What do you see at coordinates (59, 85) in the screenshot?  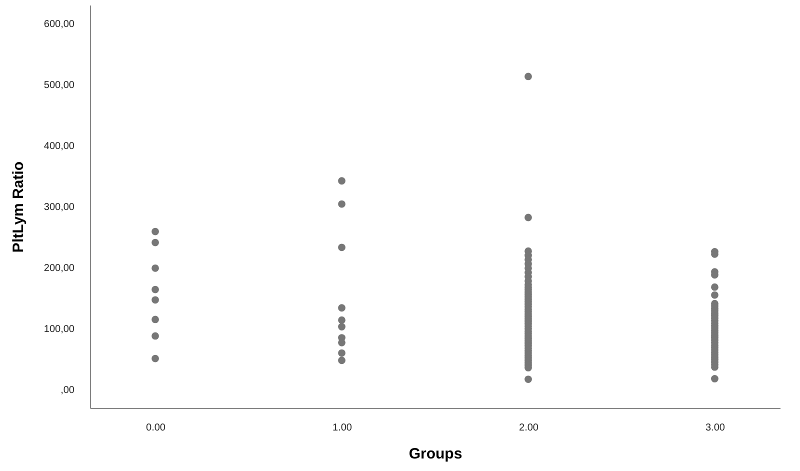 I see `y-tick-label: 500,00` at bounding box center [59, 85].